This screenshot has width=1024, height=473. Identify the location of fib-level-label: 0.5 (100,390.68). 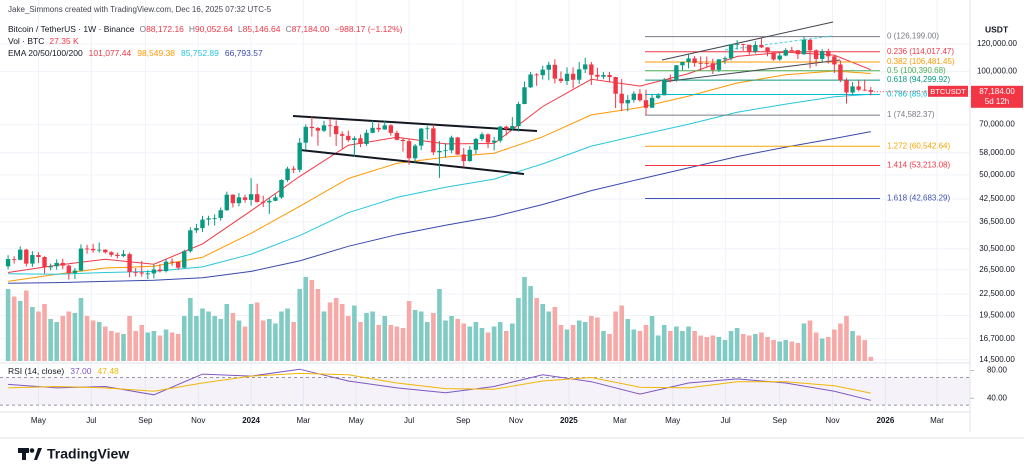
(916, 70).